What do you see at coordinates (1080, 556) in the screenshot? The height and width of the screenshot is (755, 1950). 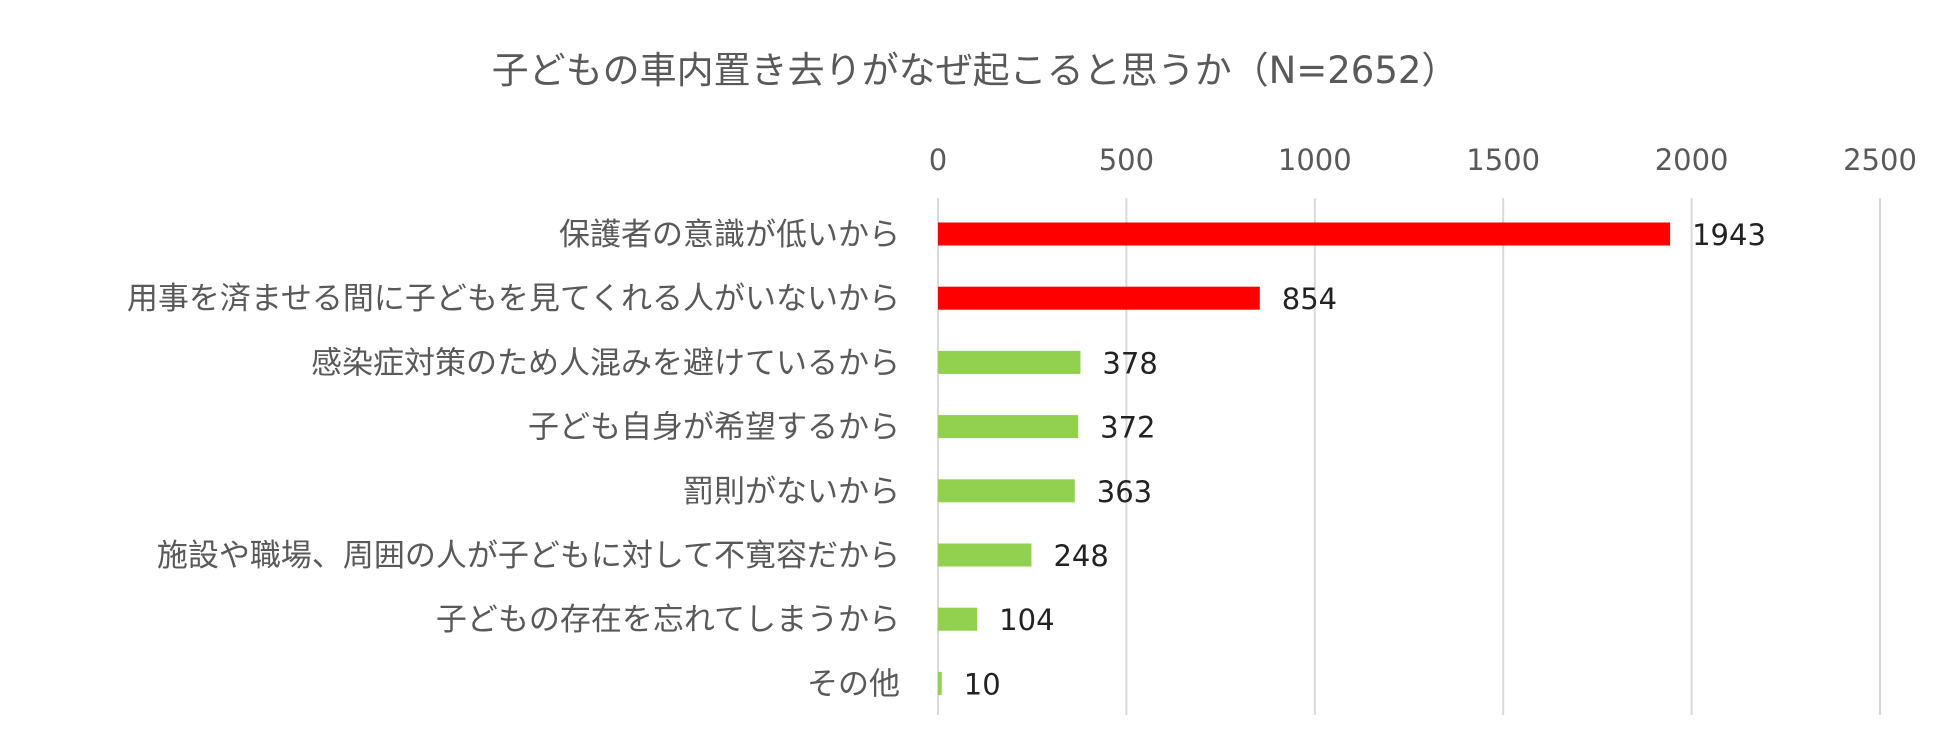 I see `data-label: 248` at bounding box center [1080, 556].